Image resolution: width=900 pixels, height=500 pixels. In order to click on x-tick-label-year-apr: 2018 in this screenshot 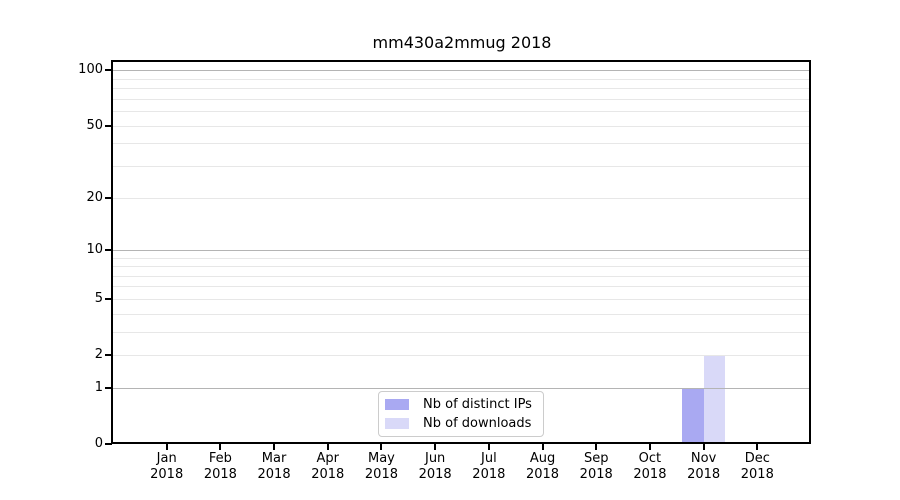, I will do `click(328, 474)`.